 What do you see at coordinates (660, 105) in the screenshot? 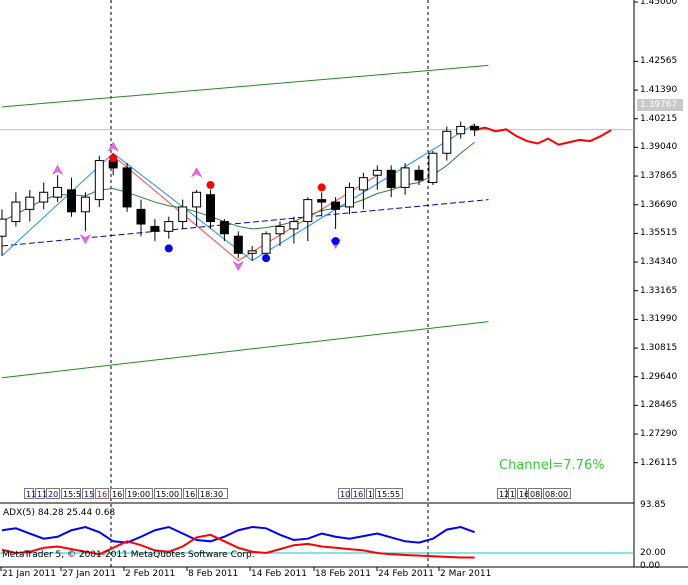
I see `current-price-label: 1.39767` at bounding box center [660, 105].